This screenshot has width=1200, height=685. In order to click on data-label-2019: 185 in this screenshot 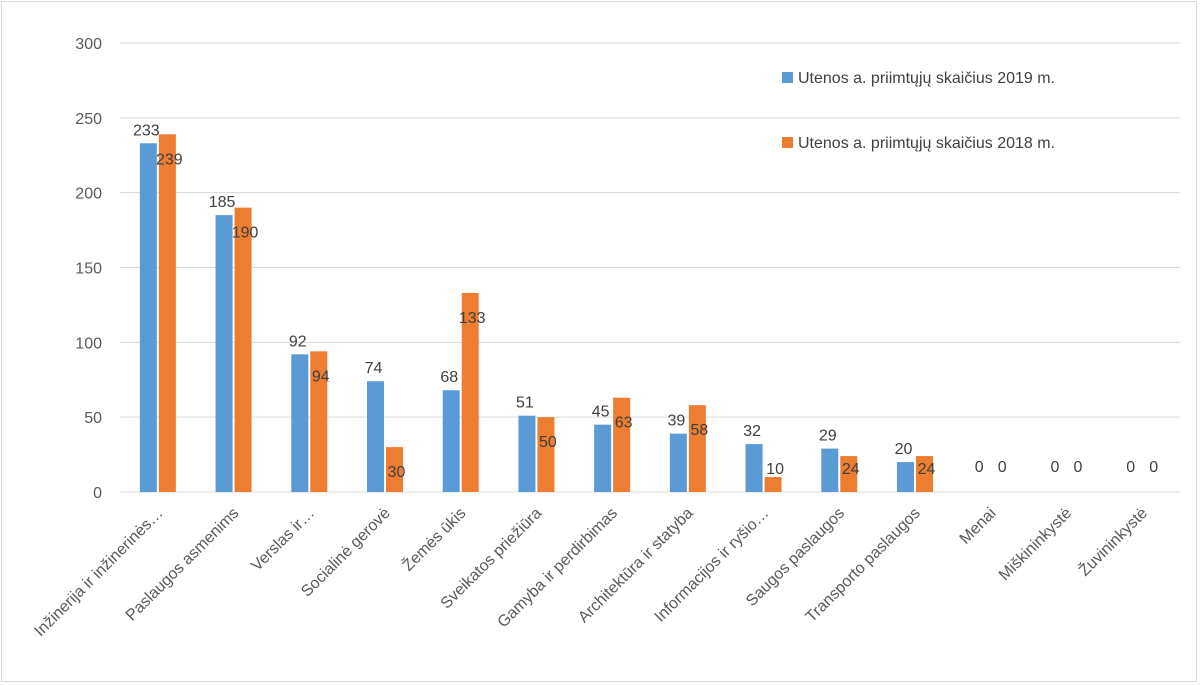, I will do `click(222, 202)`.